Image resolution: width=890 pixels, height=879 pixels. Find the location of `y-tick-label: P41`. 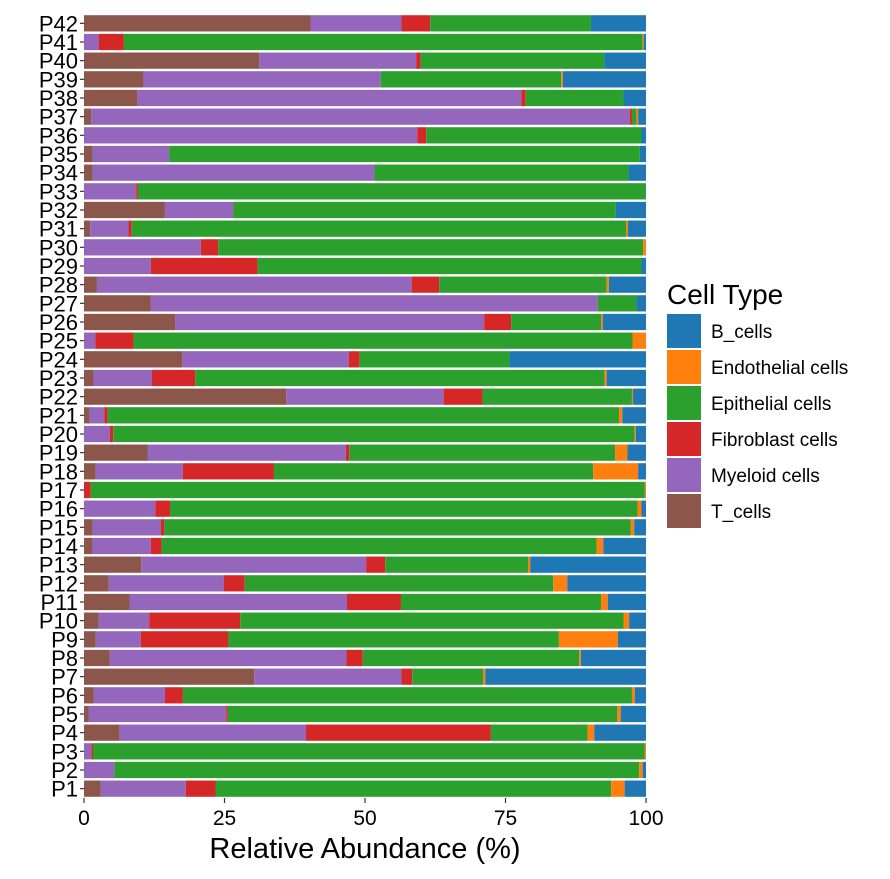

y-tick-label: P41 is located at coordinates (58, 42).